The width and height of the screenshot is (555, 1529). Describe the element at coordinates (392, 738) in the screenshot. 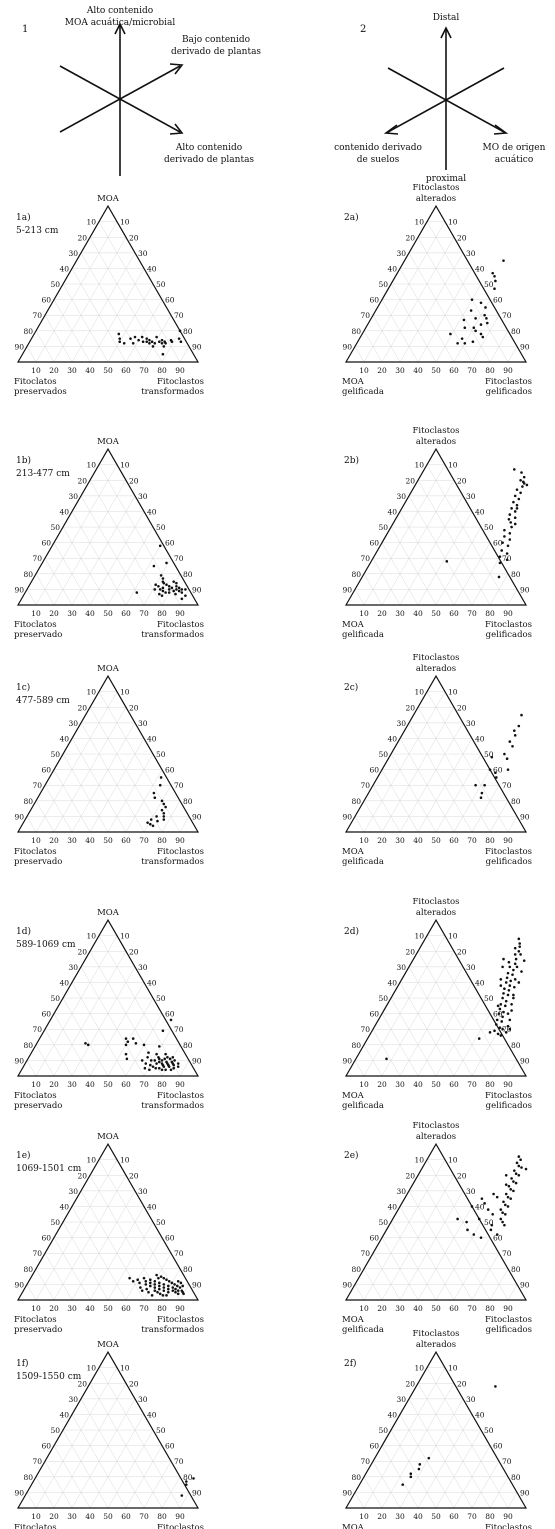

I see `tick-label-left: 40` at that location.